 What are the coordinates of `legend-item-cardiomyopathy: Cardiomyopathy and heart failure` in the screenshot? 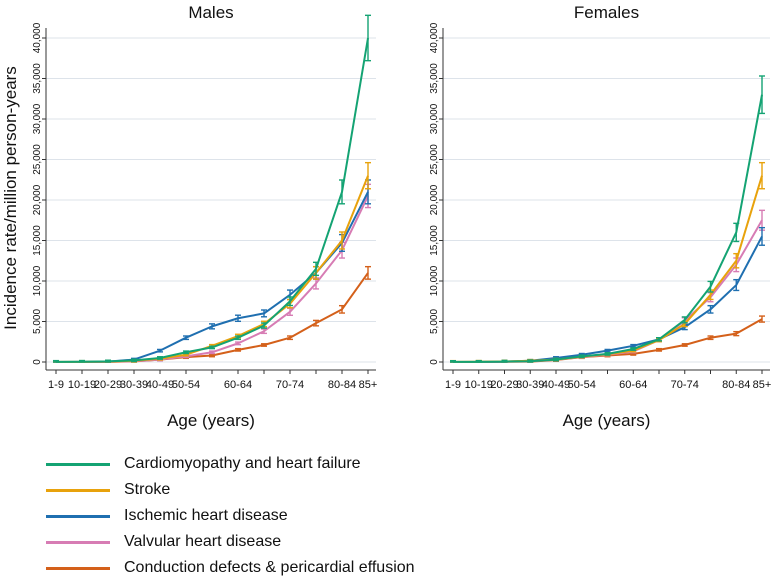 It's located at (396, 467).